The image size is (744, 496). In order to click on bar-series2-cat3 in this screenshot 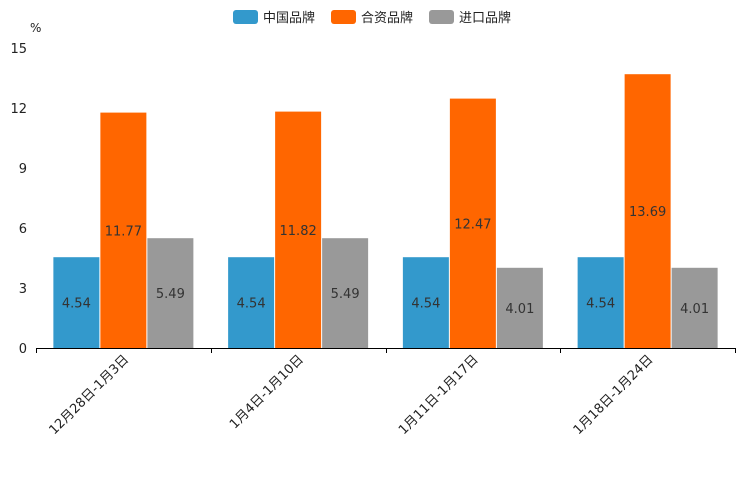, I will do `click(694, 307)`.